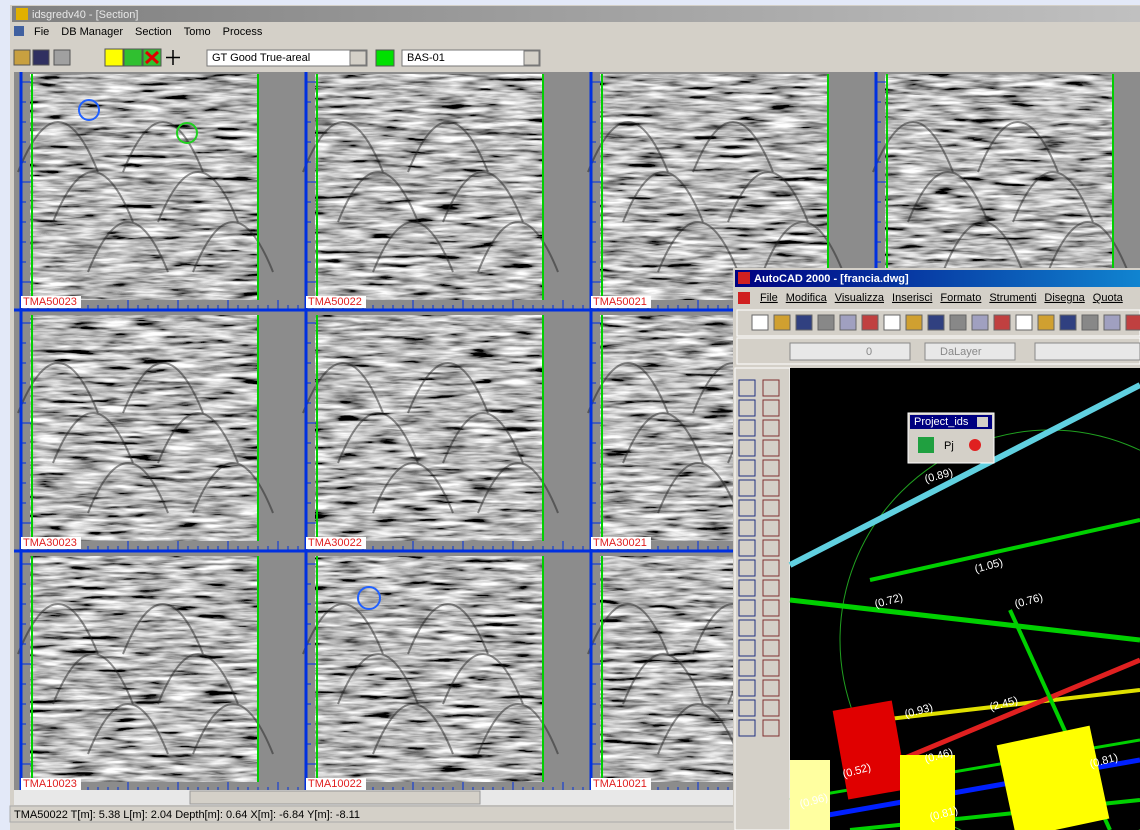 The image size is (1140, 830). Describe the element at coordinates (41, 57) in the screenshot. I see `save-button` at that location.